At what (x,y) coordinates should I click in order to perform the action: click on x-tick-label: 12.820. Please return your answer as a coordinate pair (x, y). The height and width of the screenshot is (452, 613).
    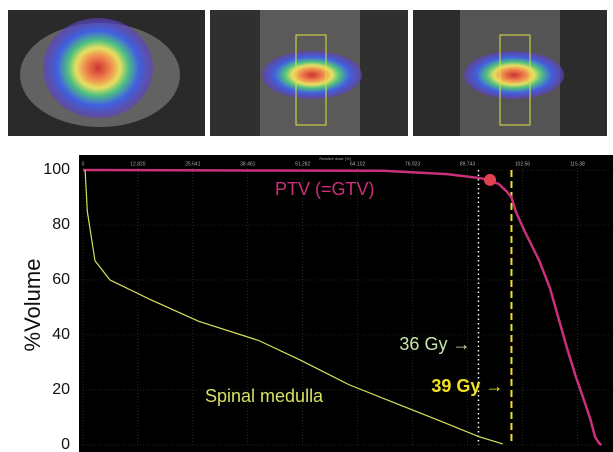
    Looking at the image, I should click on (138, 164).